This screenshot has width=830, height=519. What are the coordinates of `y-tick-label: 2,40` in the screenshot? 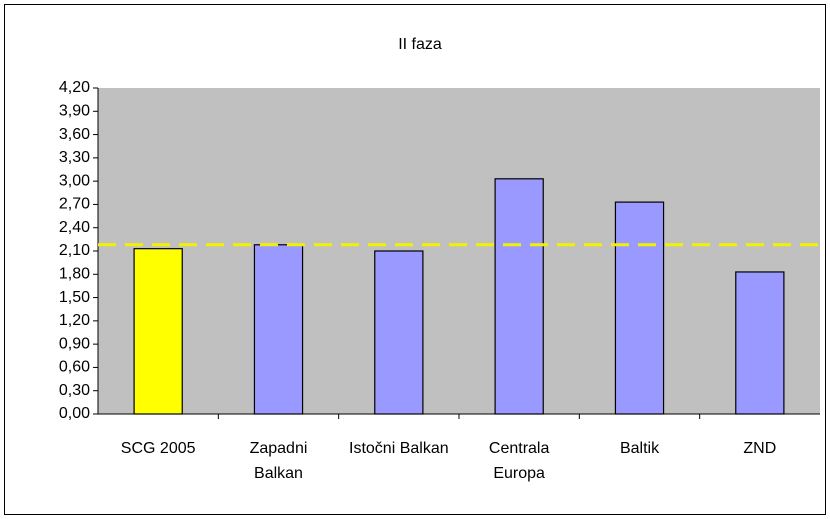 It's located at (74, 227).